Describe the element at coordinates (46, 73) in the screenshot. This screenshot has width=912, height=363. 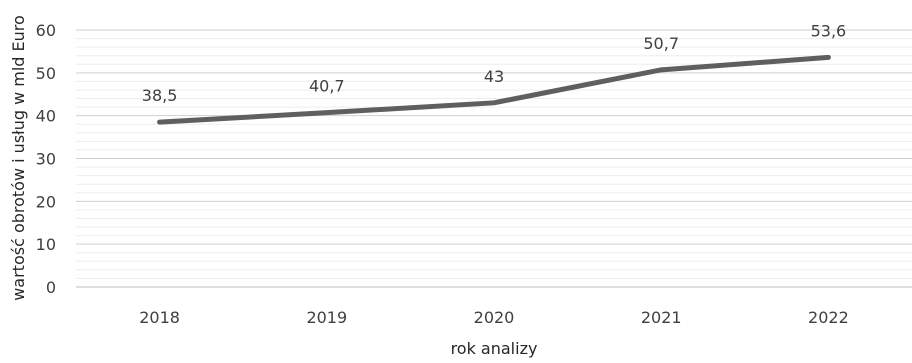
I see `y-tick-label: 50` at that location.